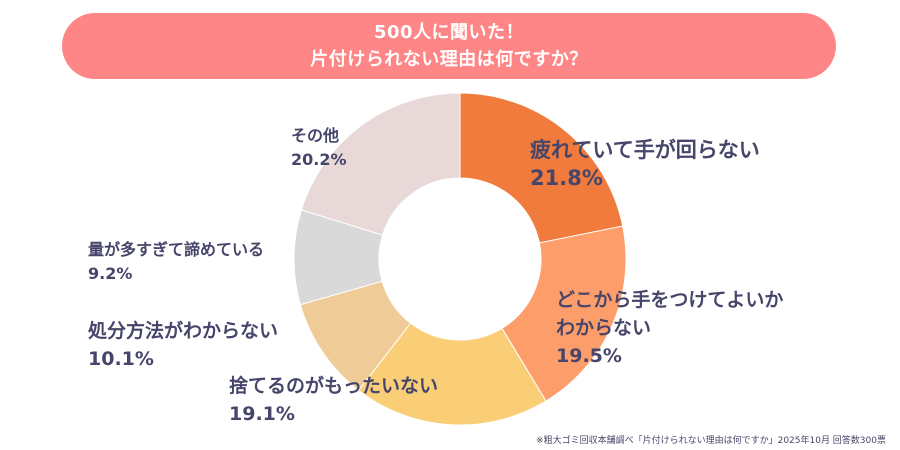 This screenshot has height=450, width=900. I want to click on label-wasteful-value: 19.1%, so click(262, 414).